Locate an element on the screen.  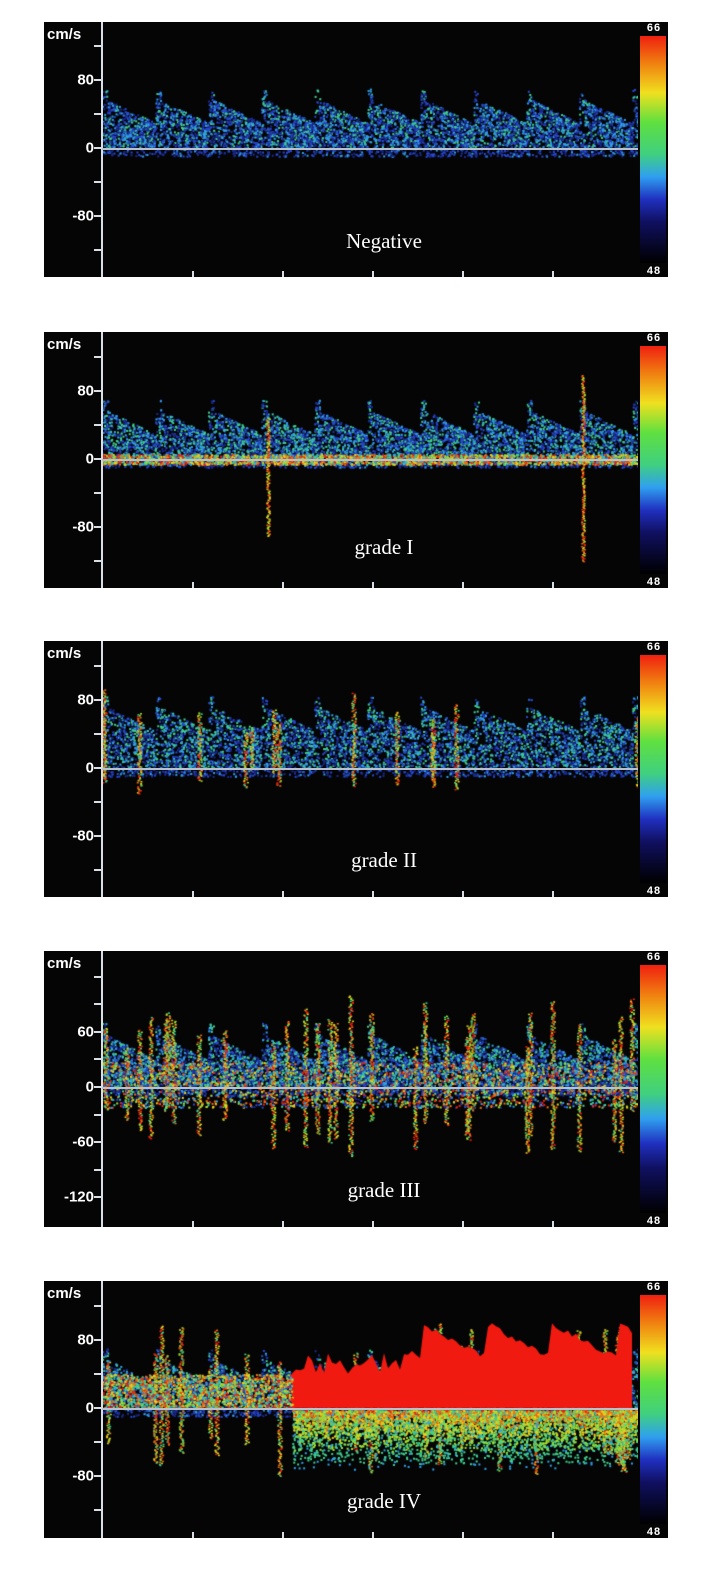
panel-title: grade IV is located at coordinates (384, 1501).